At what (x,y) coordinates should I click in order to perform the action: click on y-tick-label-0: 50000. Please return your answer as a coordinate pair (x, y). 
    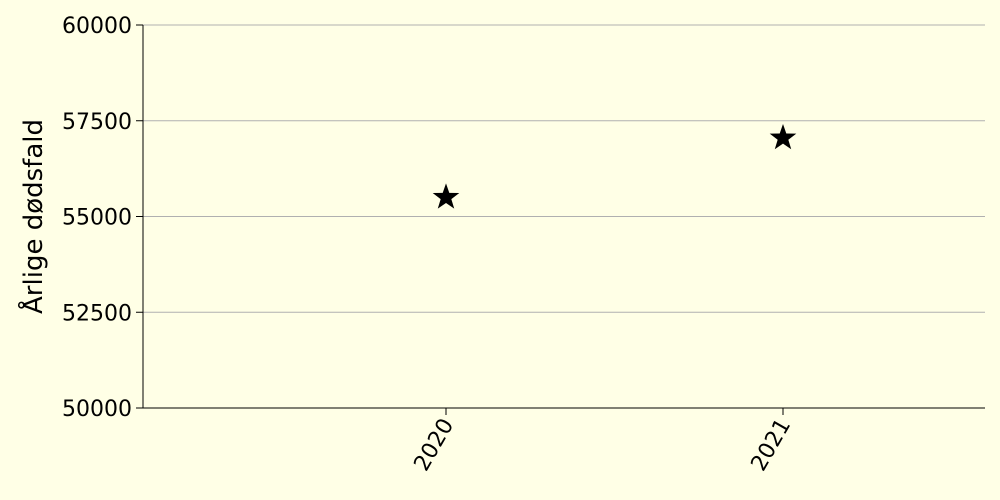
    Looking at the image, I should click on (97, 409).